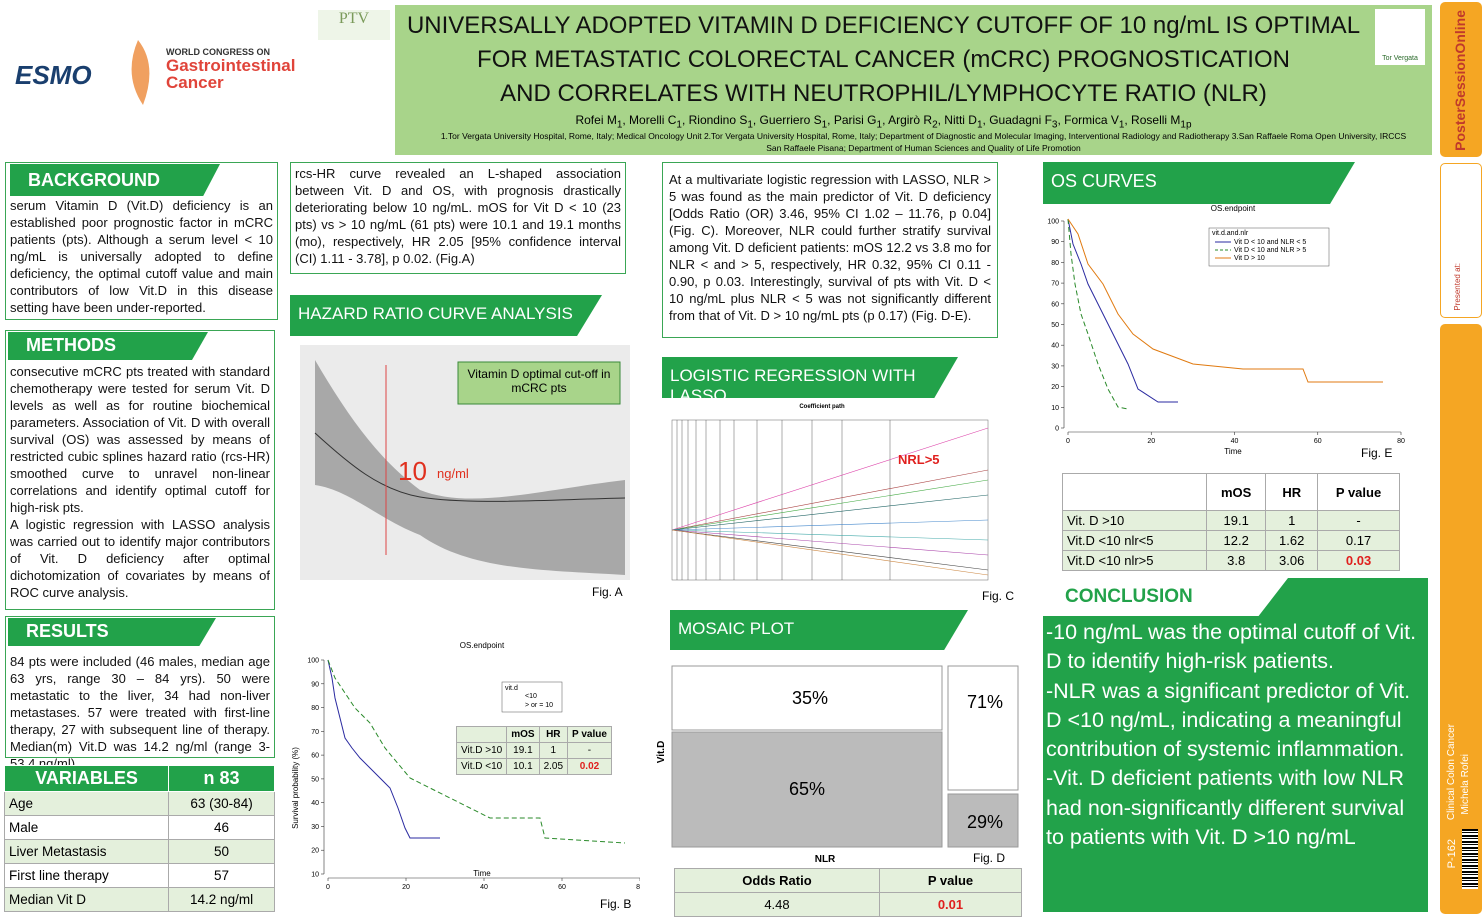  I want to click on fig-c: Coefficient path NRL>5 Fig. C, so click(842, 503).